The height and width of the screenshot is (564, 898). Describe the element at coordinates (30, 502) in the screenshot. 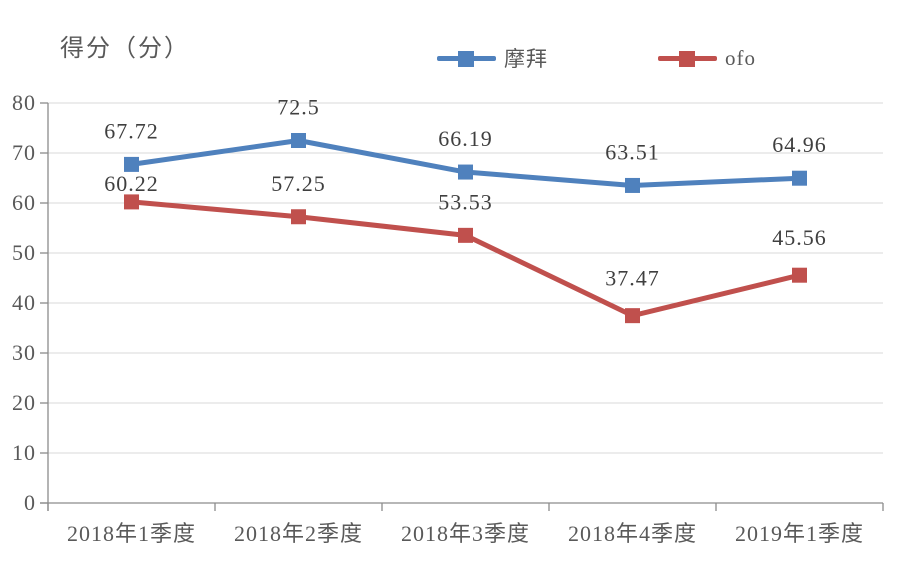

I see `svg-text: 0` at that location.